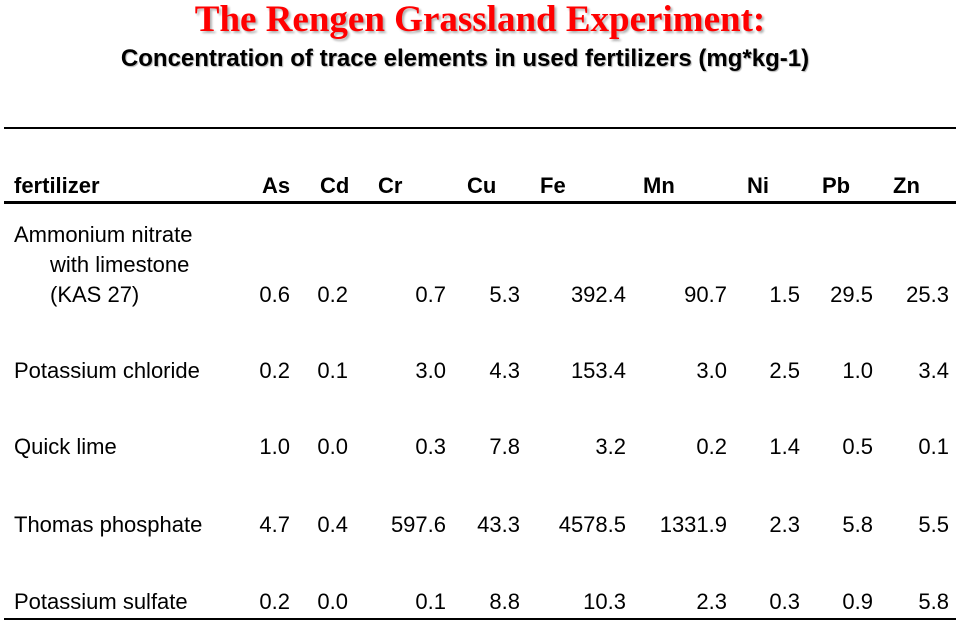 This screenshot has height=624, width=960. Describe the element at coordinates (857, 446) in the screenshot. I see `table-cell: 0.5` at that location.